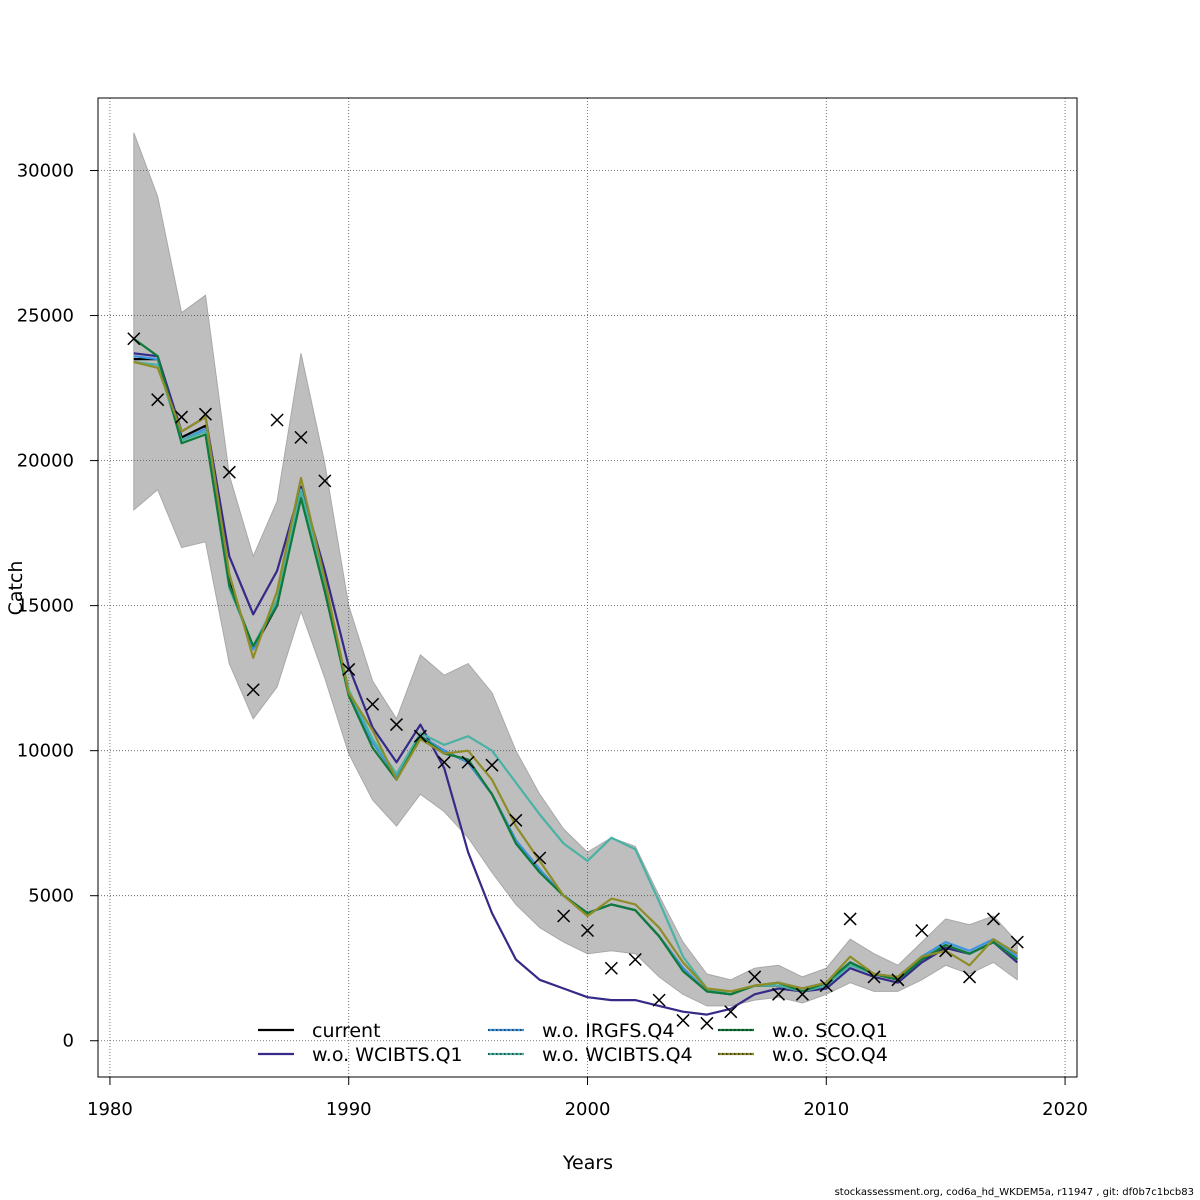  I want to click on y-tick-label: 15000, so click(45, 606).